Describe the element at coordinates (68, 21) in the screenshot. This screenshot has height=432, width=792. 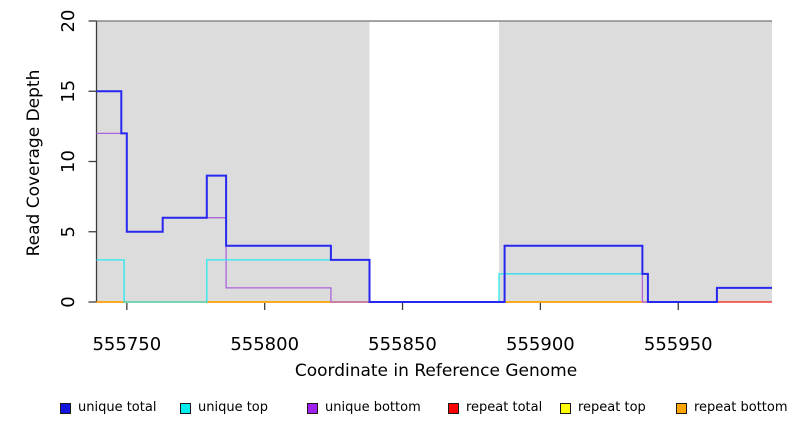
I see `y-tick-label: 20` at that location.